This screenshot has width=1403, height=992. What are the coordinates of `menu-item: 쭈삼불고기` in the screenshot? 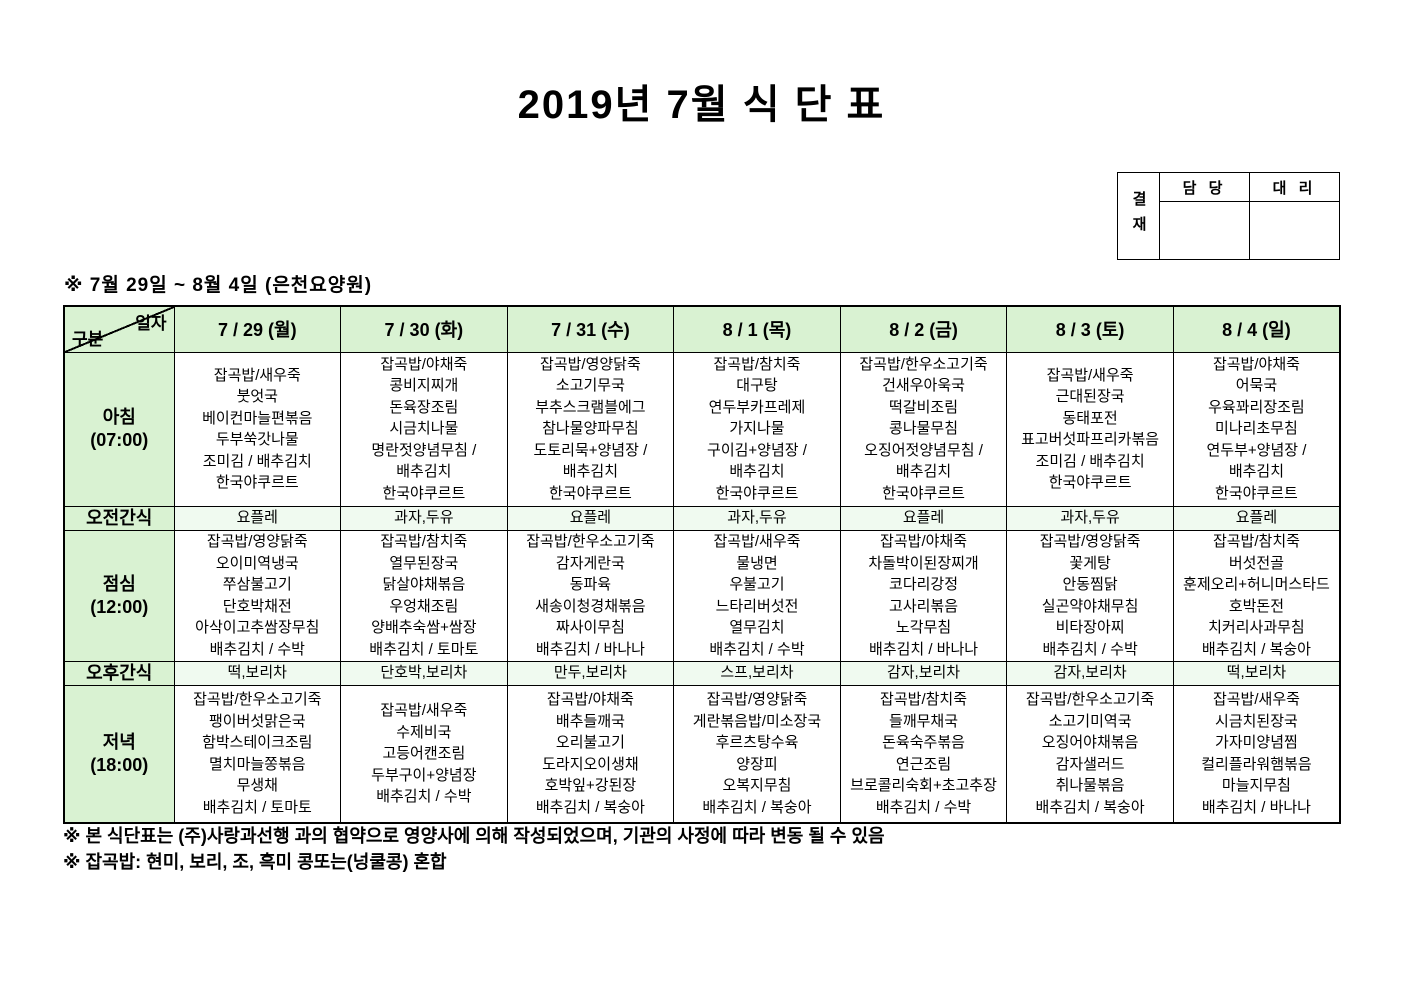 It's located at (257, 584).